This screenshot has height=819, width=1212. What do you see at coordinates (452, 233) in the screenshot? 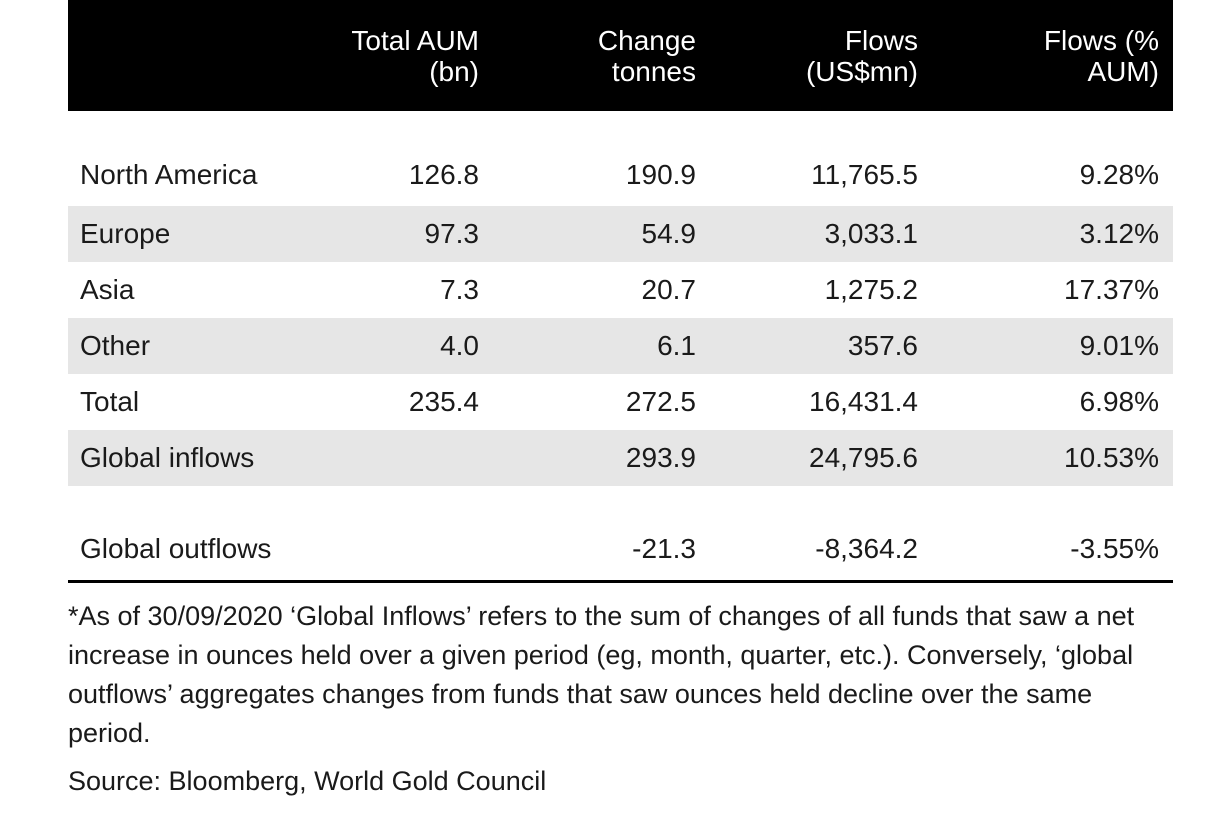
I see `cell-total-aum: 97.3` at bounding box center [452, 233].